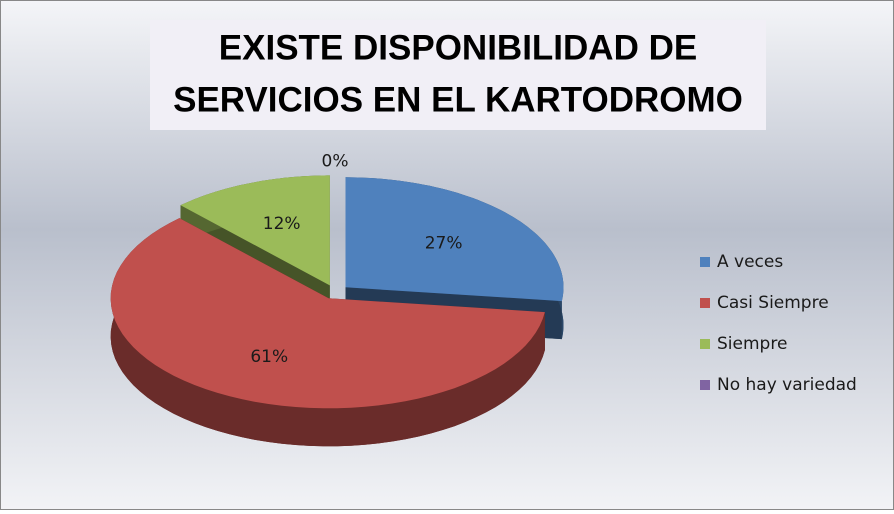 The width and height of the screenshot is (894, 514). I want to click on data-label: 27%, so click(444, 244).